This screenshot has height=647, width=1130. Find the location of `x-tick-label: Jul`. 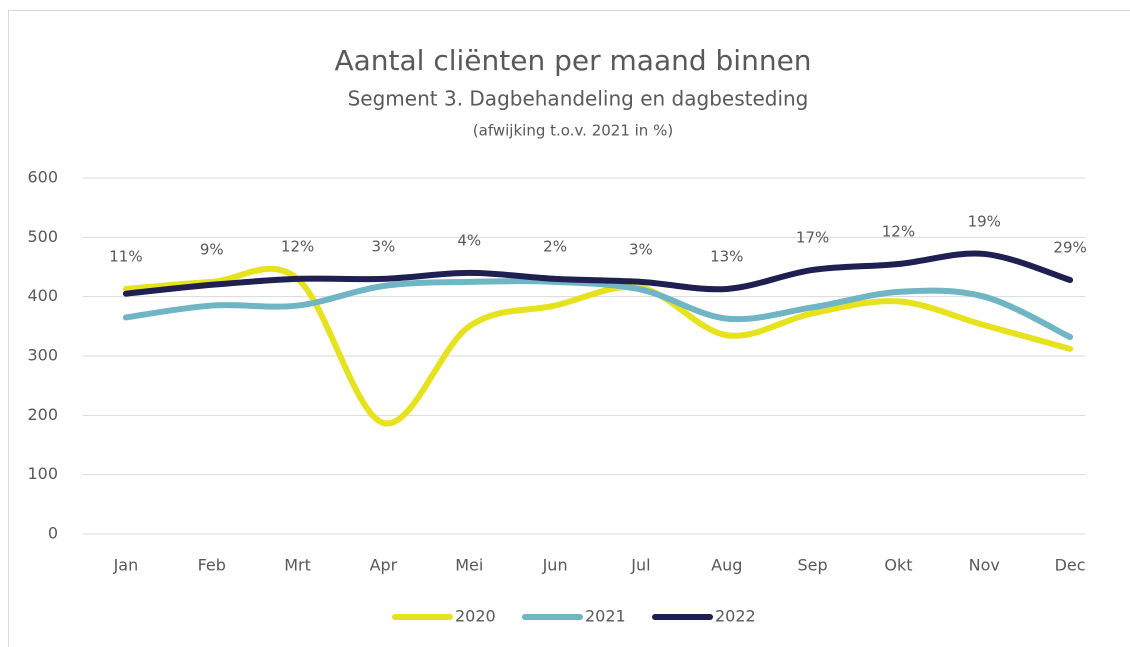

x-tick-label: Jul is located at coordinates (640, 565).